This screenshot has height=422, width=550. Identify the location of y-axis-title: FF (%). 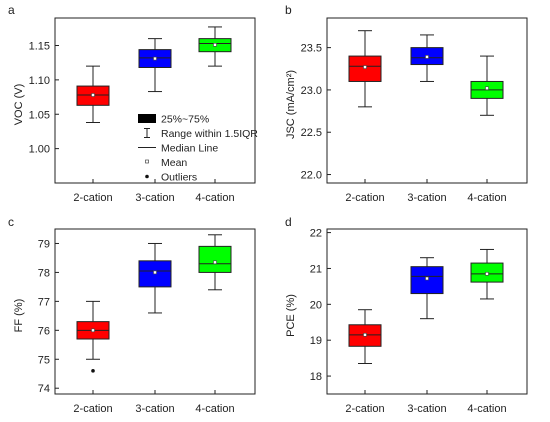
(19, 316).